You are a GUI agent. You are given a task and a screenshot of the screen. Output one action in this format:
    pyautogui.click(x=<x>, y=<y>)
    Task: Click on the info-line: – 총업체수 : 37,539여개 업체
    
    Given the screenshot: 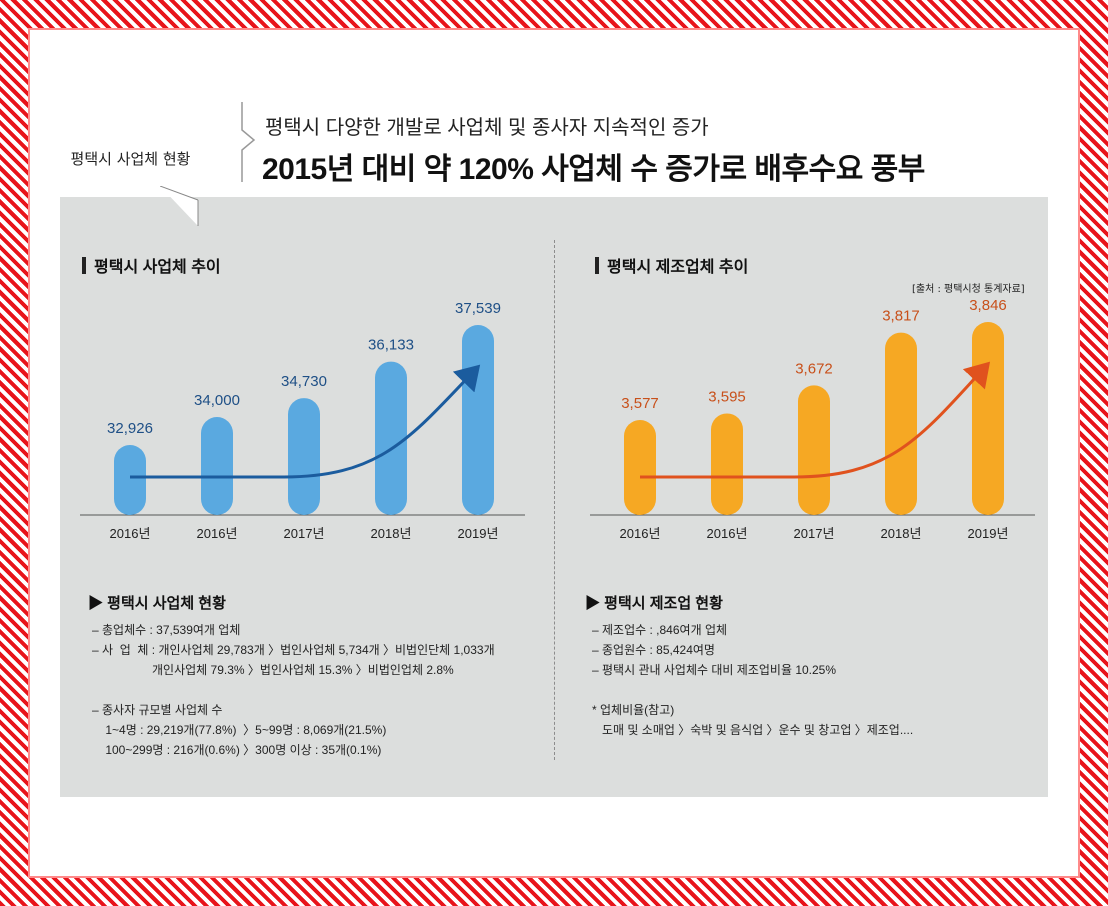 What is the action you would take?
    pyautogui.click(x=166, y=630)
    